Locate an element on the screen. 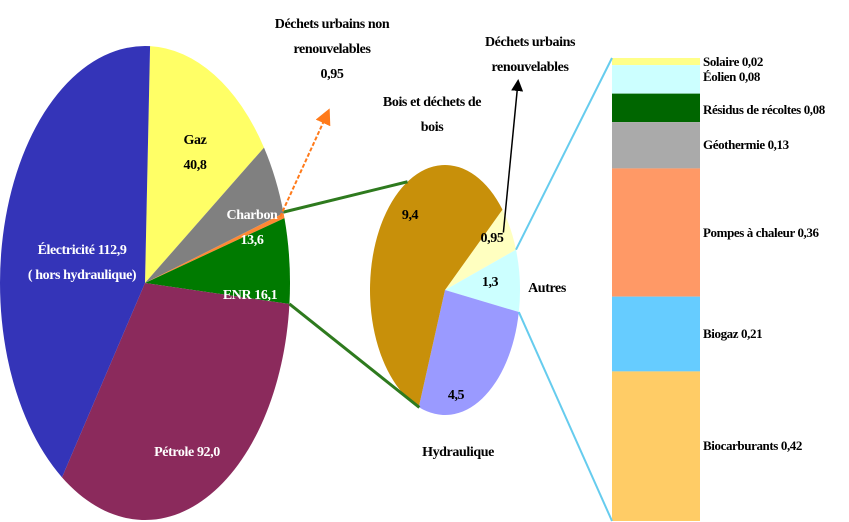  label-text: 112,9 is located at coordinates (112, 250).